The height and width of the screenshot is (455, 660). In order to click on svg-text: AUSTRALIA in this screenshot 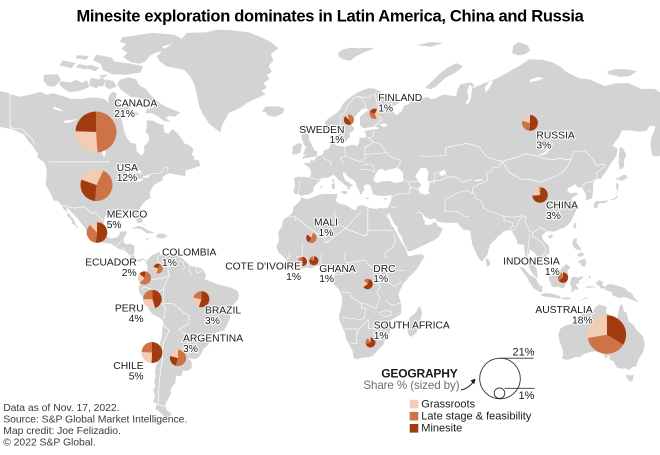, I will do `click(563, 310)`.